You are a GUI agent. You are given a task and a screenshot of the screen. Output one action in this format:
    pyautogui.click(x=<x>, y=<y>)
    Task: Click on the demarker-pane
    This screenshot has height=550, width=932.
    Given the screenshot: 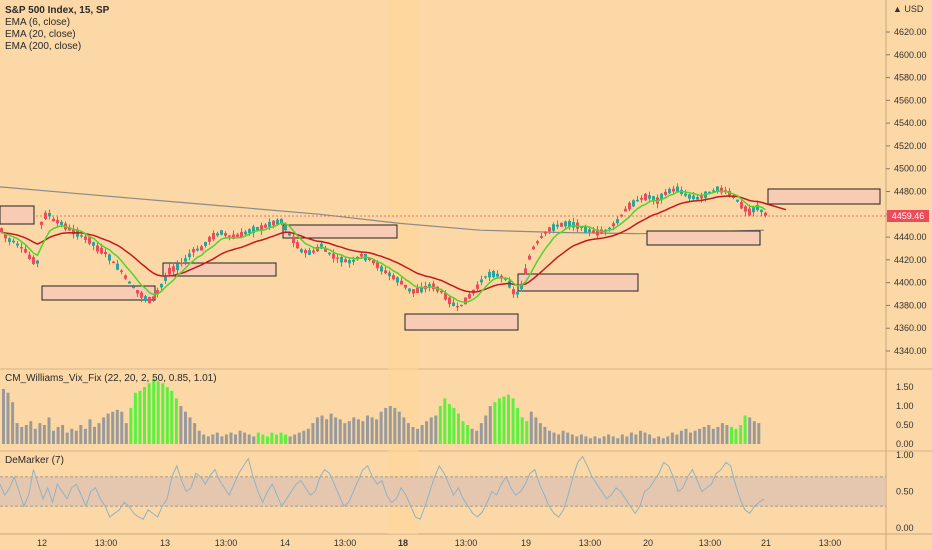 What is the action you would take?
    pyautogui.click(x=443, y=487)
    